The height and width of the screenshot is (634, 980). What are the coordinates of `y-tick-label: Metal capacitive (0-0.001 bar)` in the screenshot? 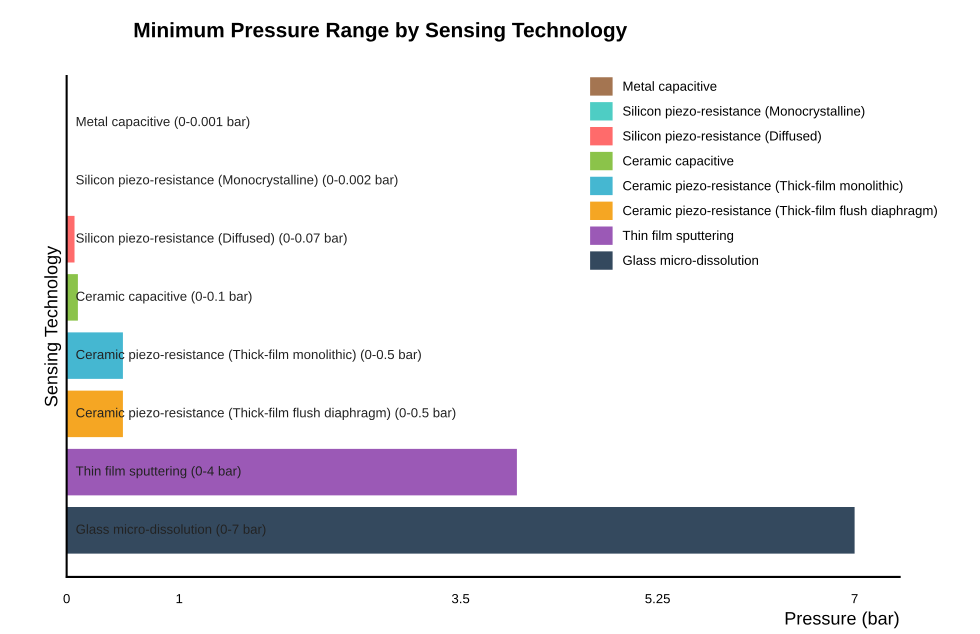 It's located at (163, 122).